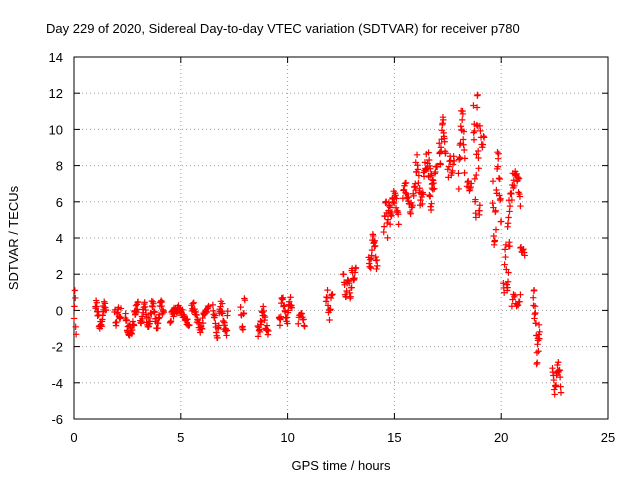 This screenshot has height=480, width=640. What do you see at coordinates (59, 166) in the screenshot?
I see `y-tick-label: 8` at bounding box center [59, 166].